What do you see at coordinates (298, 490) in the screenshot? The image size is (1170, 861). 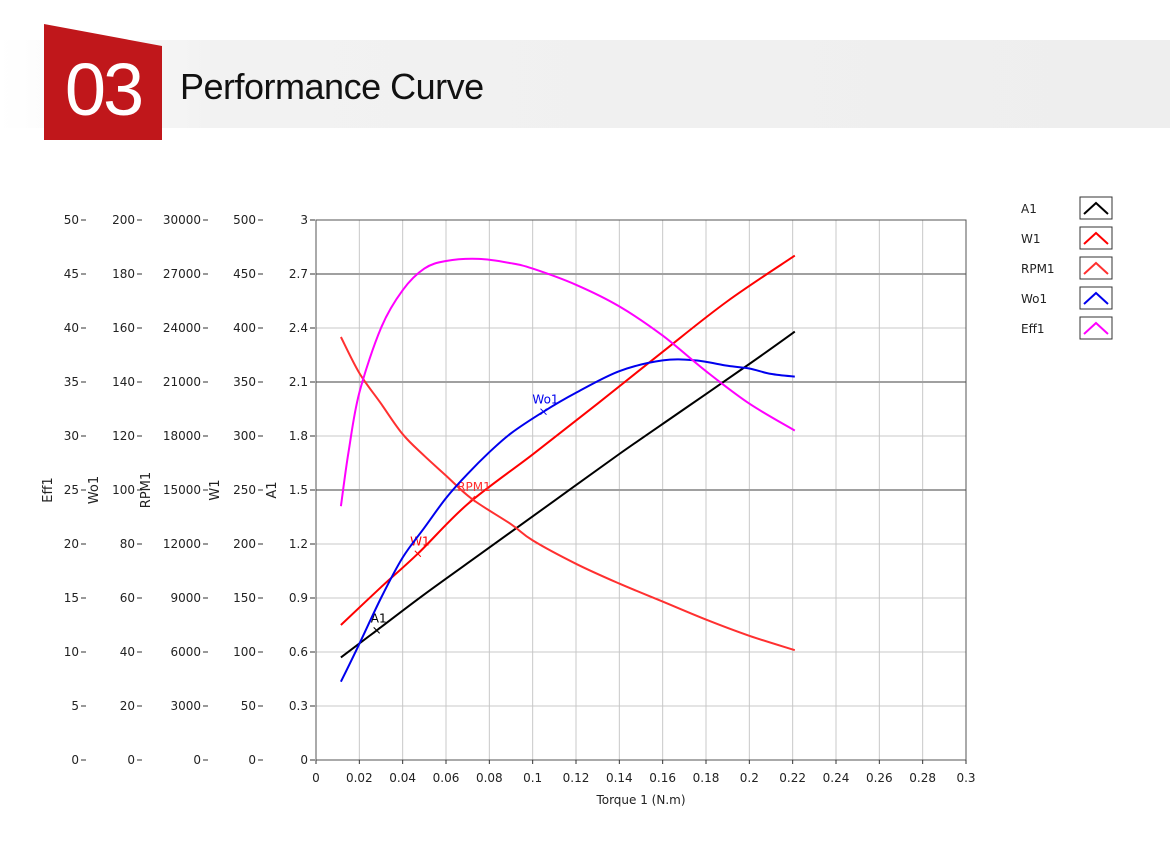 I see `y-tick-label-a1: 1.5` at bounding box center [298, 490].